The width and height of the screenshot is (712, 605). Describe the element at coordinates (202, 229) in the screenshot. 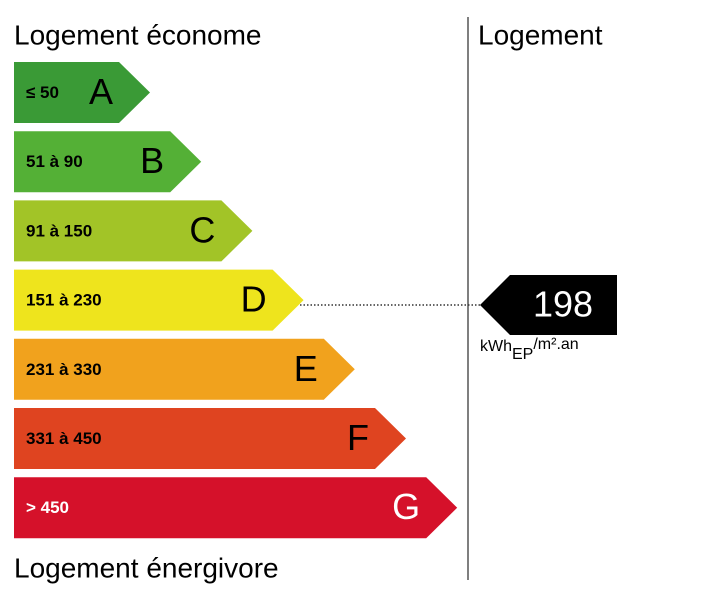

I see `class-letter: C` at that location.